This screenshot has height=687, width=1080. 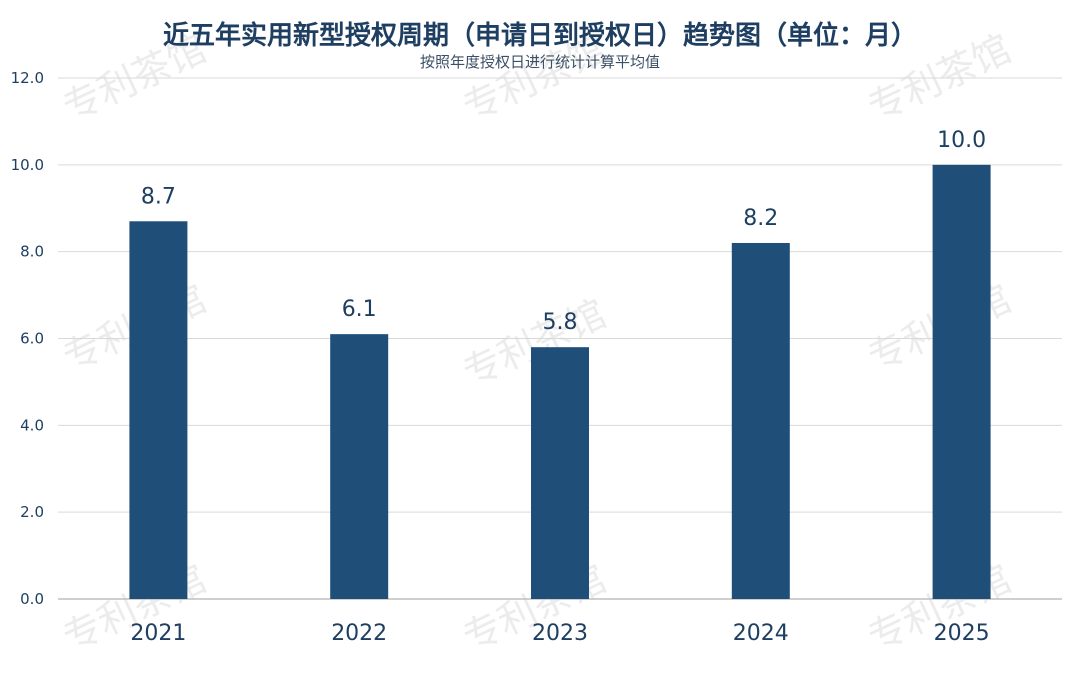 I want to click on x-tick-label-2022: 2022, so click(x=359, y=633).